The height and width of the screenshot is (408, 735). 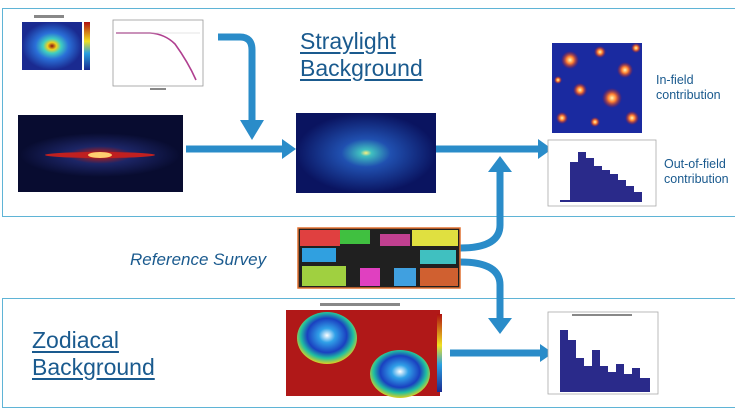 I want to click on zodiacal-histogram, so click(x=603, y=353).